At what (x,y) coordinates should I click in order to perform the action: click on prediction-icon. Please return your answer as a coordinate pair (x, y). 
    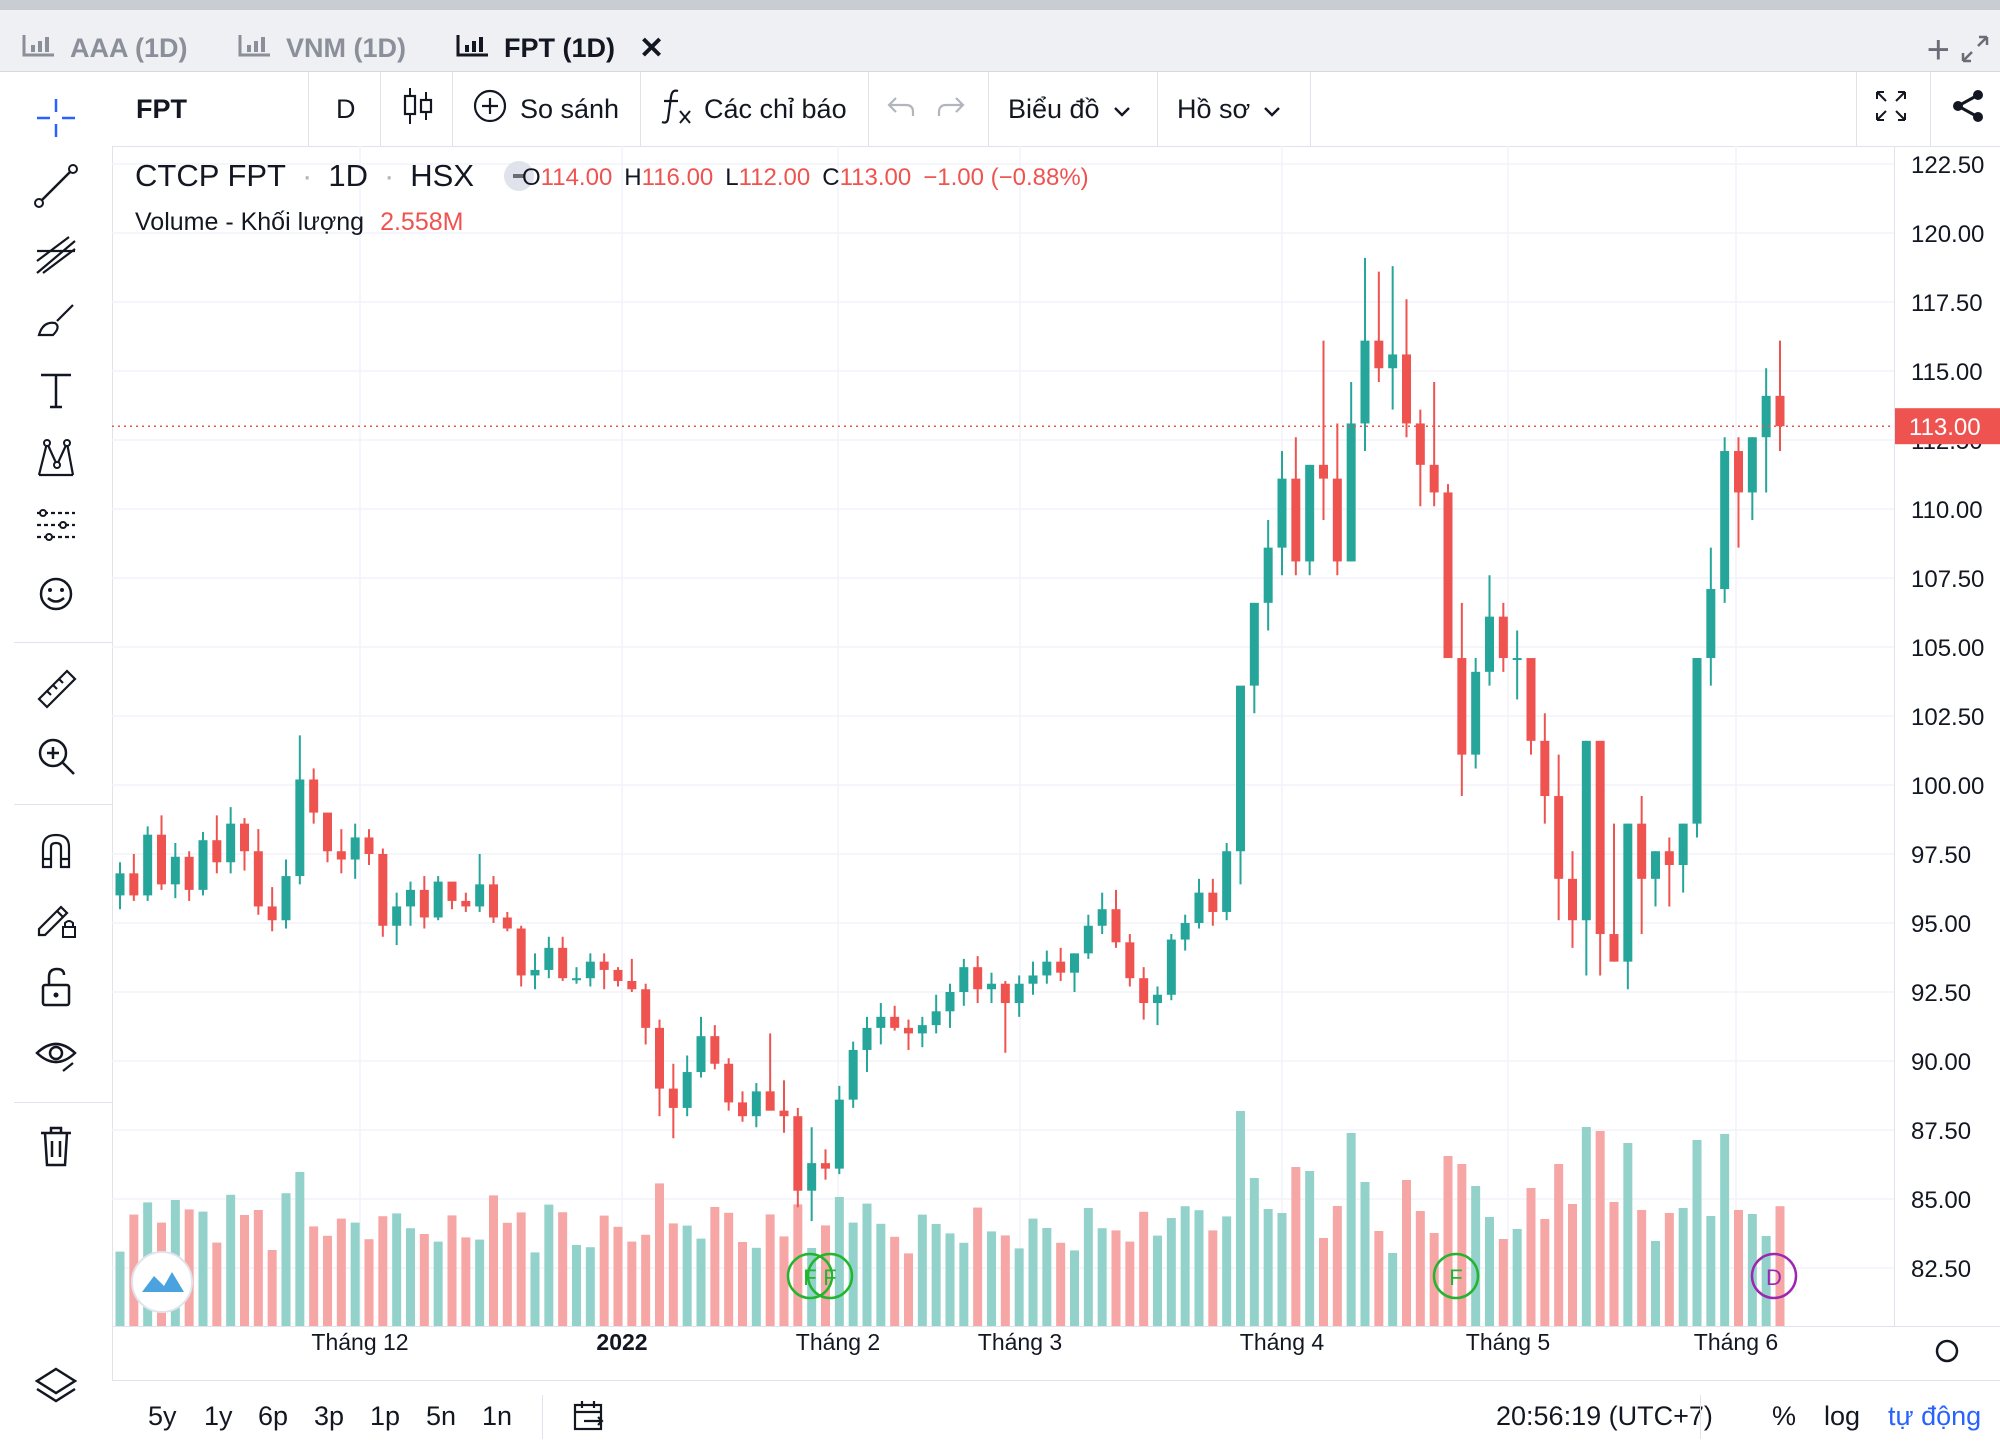
    Looking at the image, I should click on (56, 526).